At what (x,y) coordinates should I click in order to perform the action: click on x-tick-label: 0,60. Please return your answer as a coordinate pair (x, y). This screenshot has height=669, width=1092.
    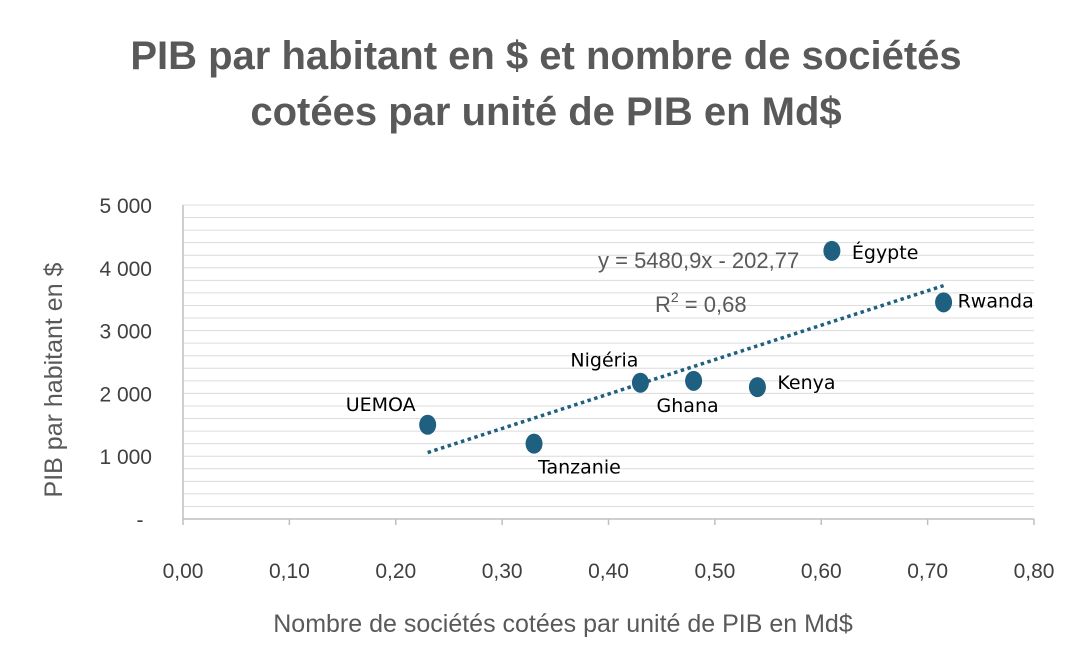
    Looking at the image, I should click on (821, 571).